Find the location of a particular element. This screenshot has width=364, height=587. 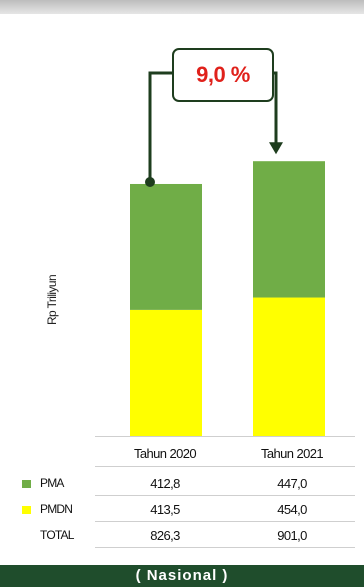

growth-arrow-left-line is located at coordinates (160, 126).